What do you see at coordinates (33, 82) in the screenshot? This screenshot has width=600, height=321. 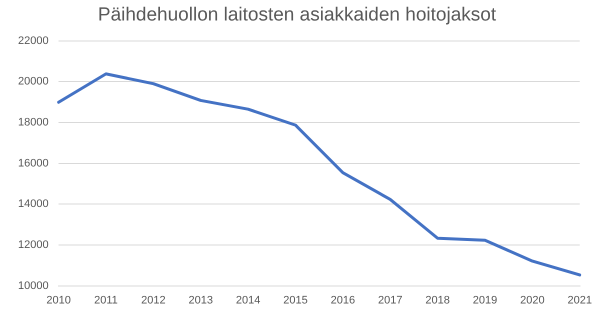 I see `y-tick-label: 20000` at bounding box center [33, 82].